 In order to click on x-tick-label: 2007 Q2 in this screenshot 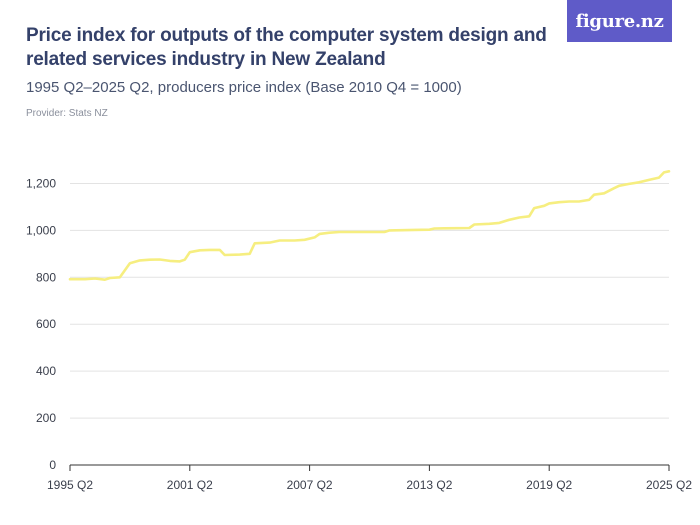, I will do `click(310, 485)`.